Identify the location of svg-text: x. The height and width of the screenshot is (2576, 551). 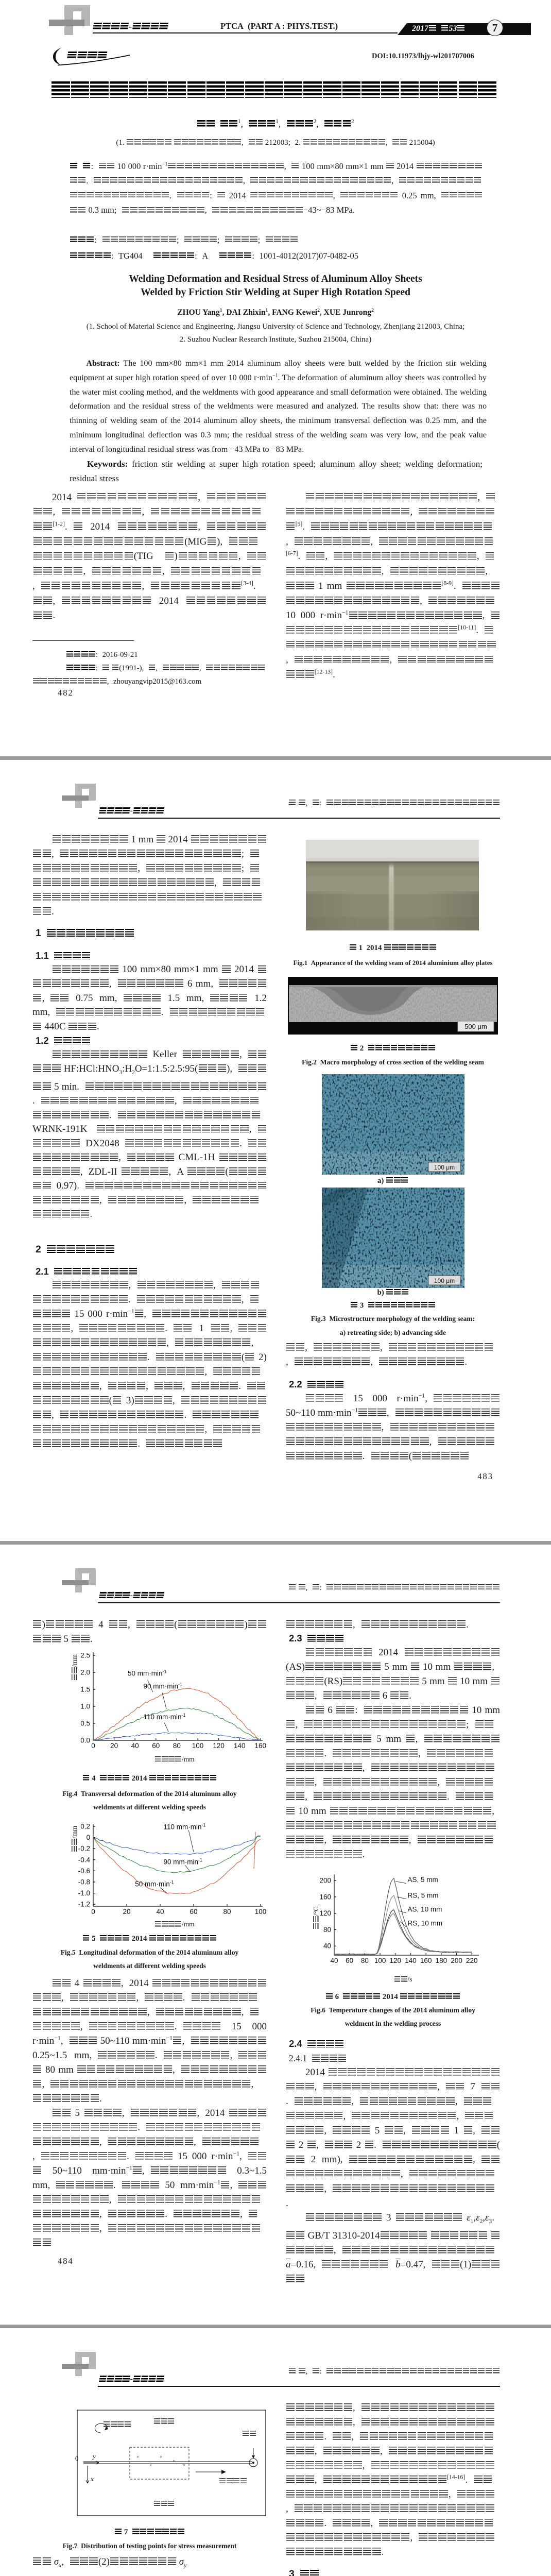
(92, 2479).